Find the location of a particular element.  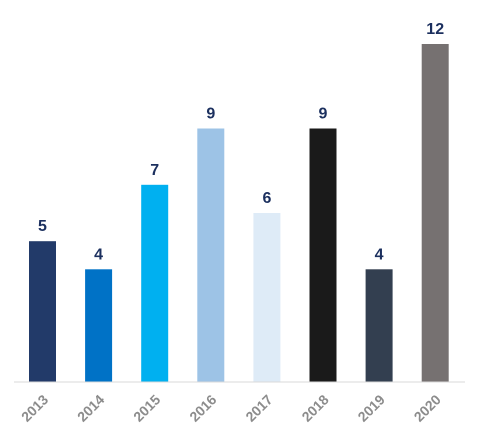

value-label-2017: 6 is located at coordinates (266, 198).